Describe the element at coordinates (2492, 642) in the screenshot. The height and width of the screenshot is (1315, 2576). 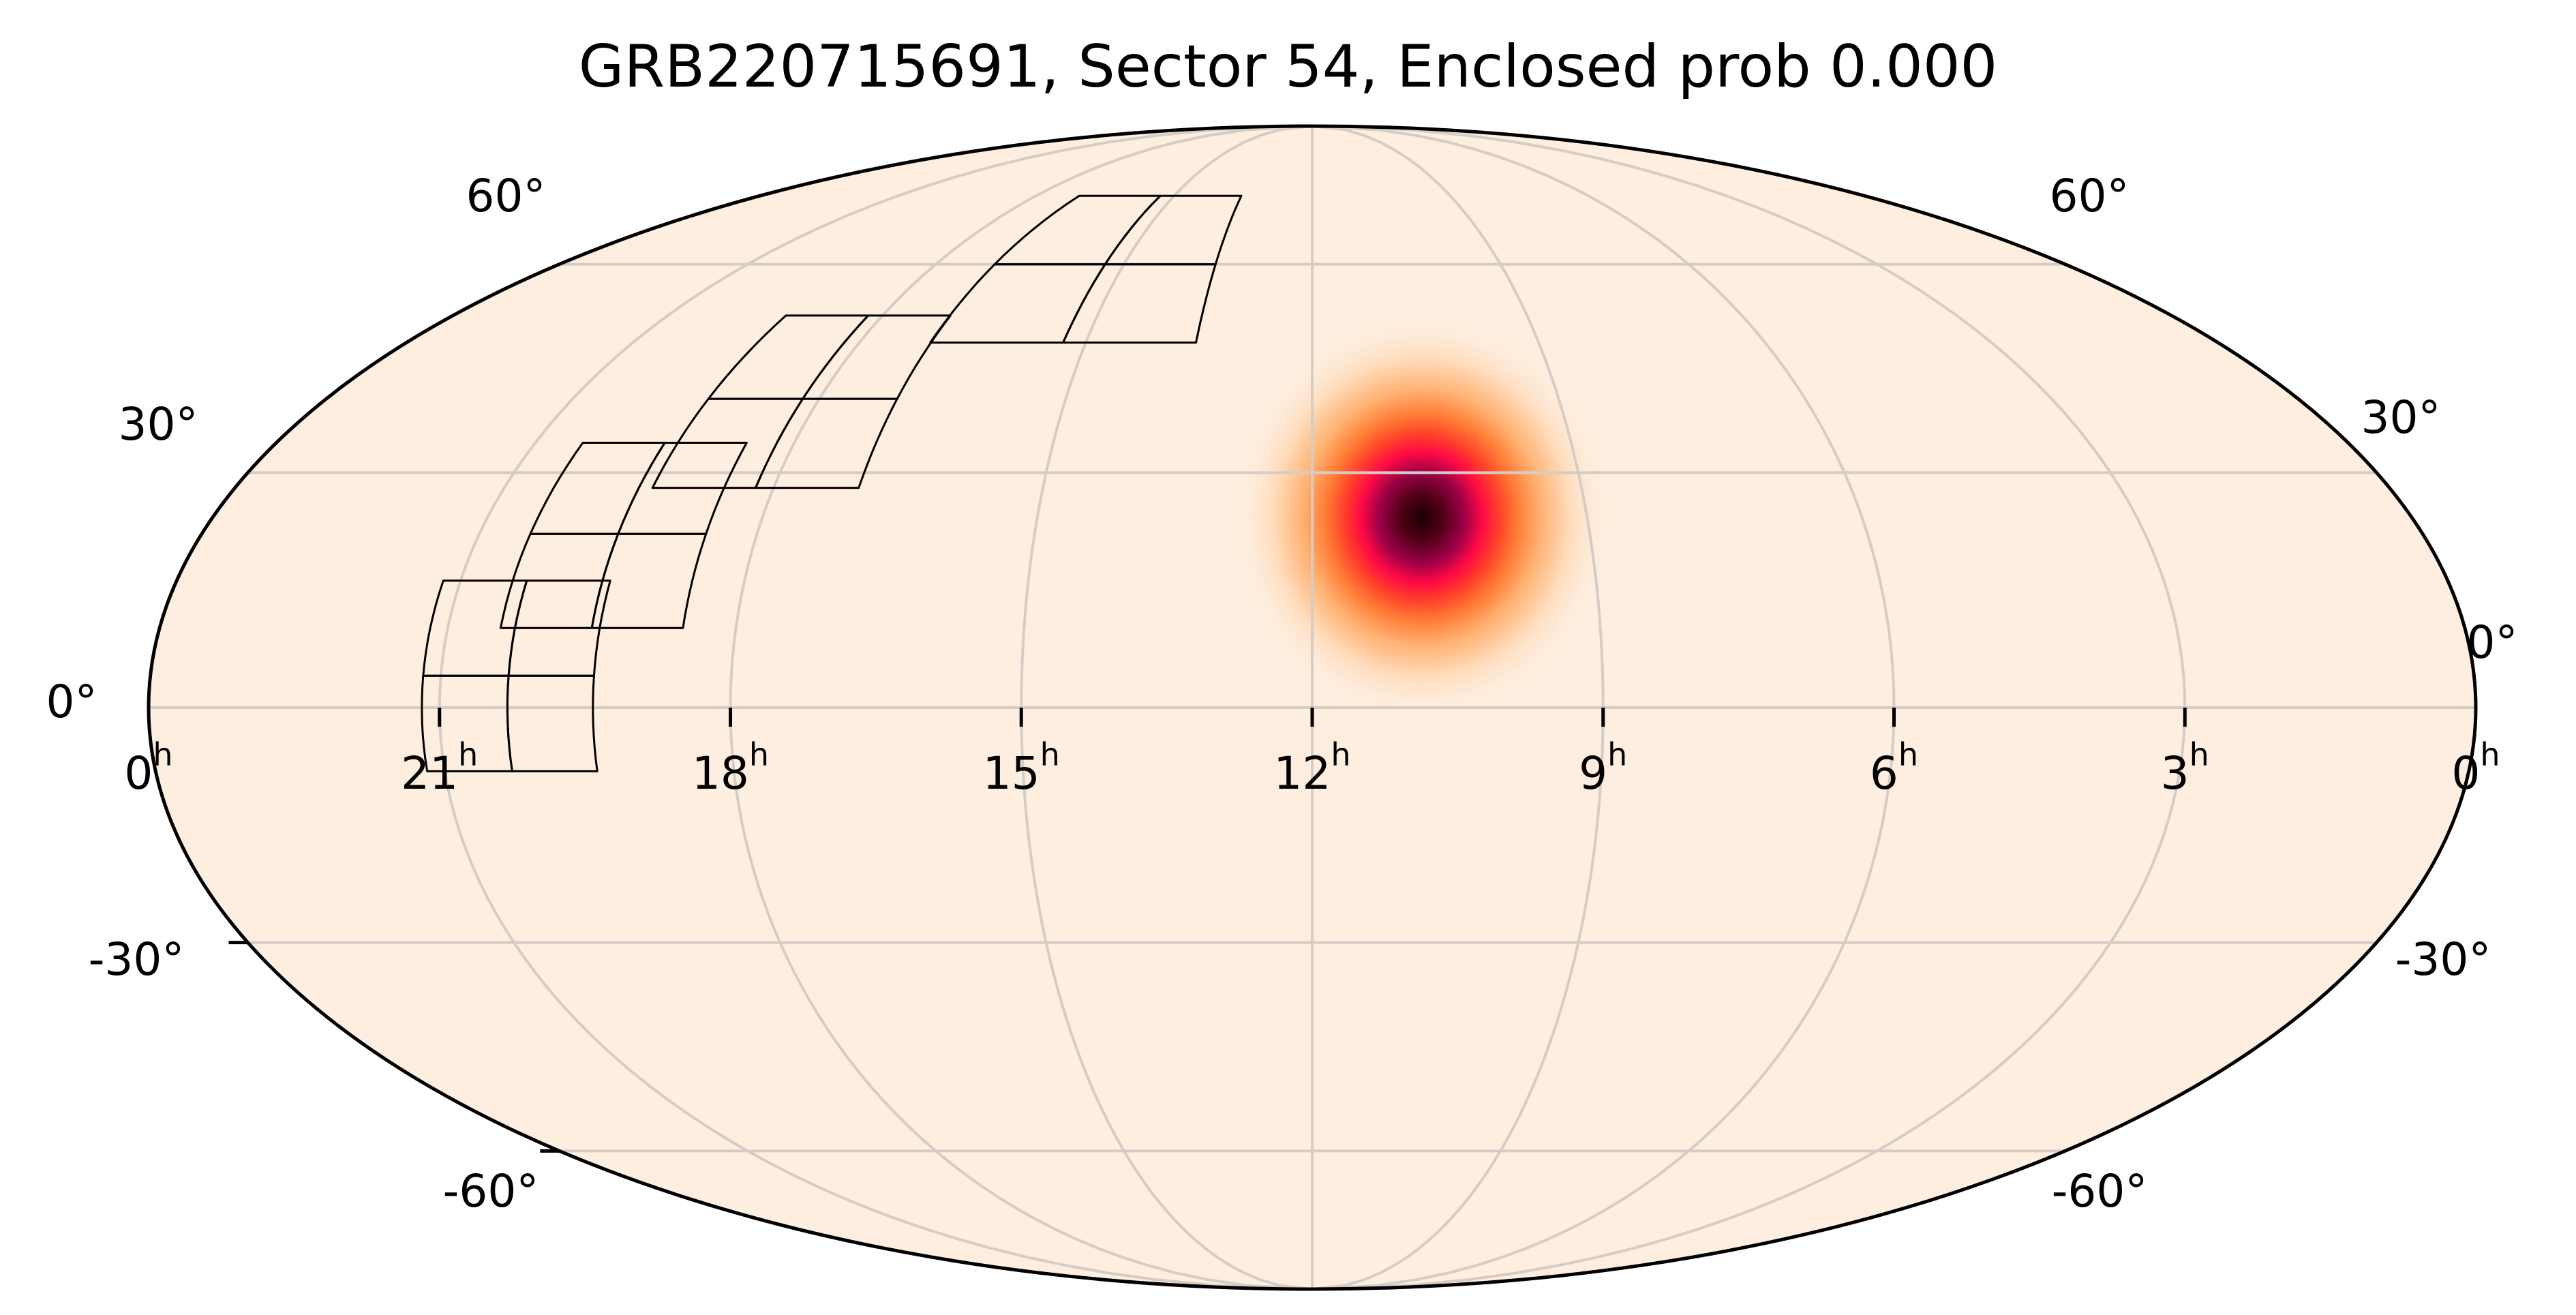
I see `dec-label-right: 0°` at that location.